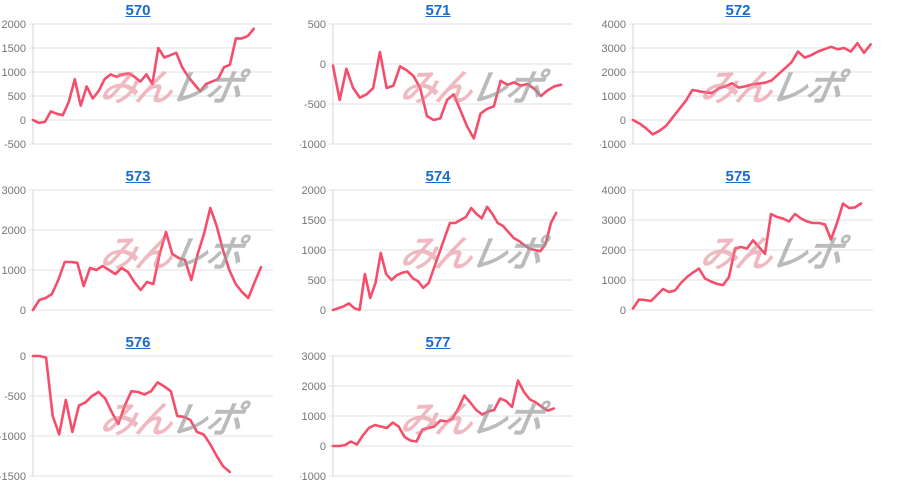 This screenshot has height=498, width=900. What do you see at coordinates (138, 176) in the screenshot?
I see `chart-title-link: 573` at bounding box center [138, 176].